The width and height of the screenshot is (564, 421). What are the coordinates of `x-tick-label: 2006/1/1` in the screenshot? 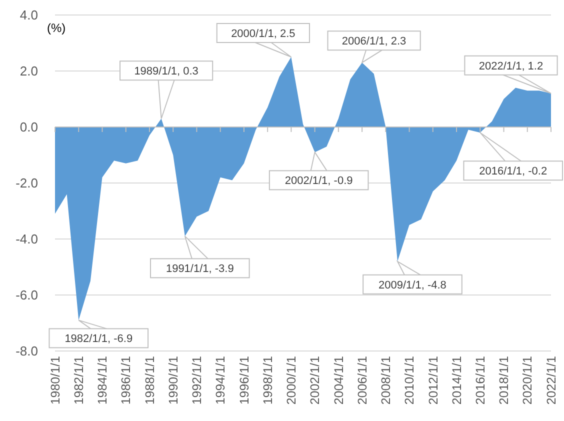 It's located at (362, 380).